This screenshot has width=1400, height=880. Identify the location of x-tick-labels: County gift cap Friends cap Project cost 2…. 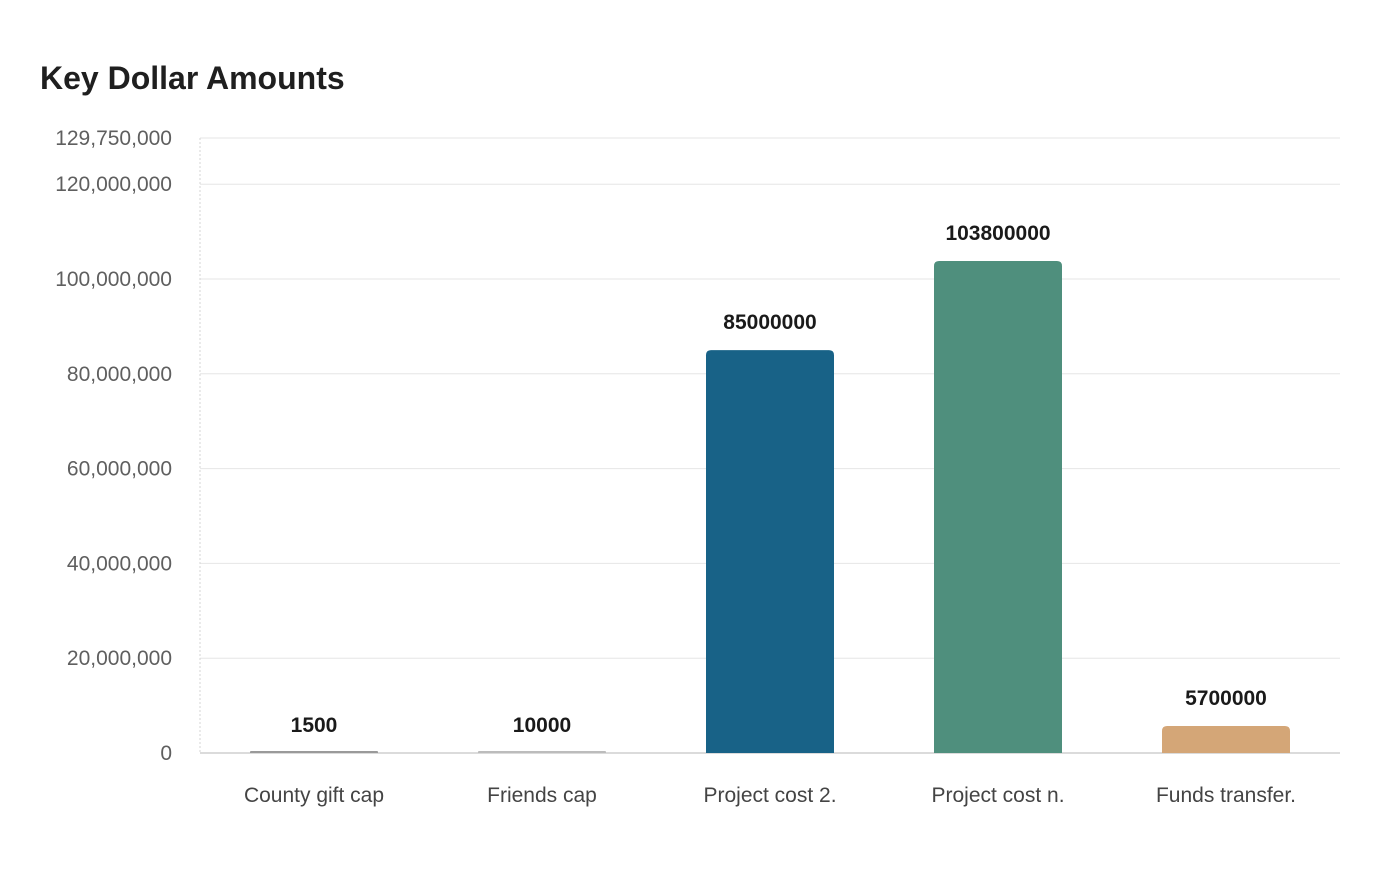
(770, 795).